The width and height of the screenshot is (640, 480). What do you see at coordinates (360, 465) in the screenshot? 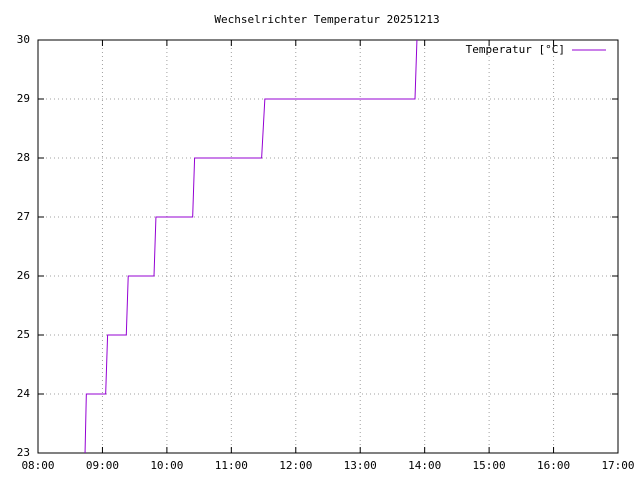
I see `x-tick-label: 13:00` at bounding box center [360, 465].